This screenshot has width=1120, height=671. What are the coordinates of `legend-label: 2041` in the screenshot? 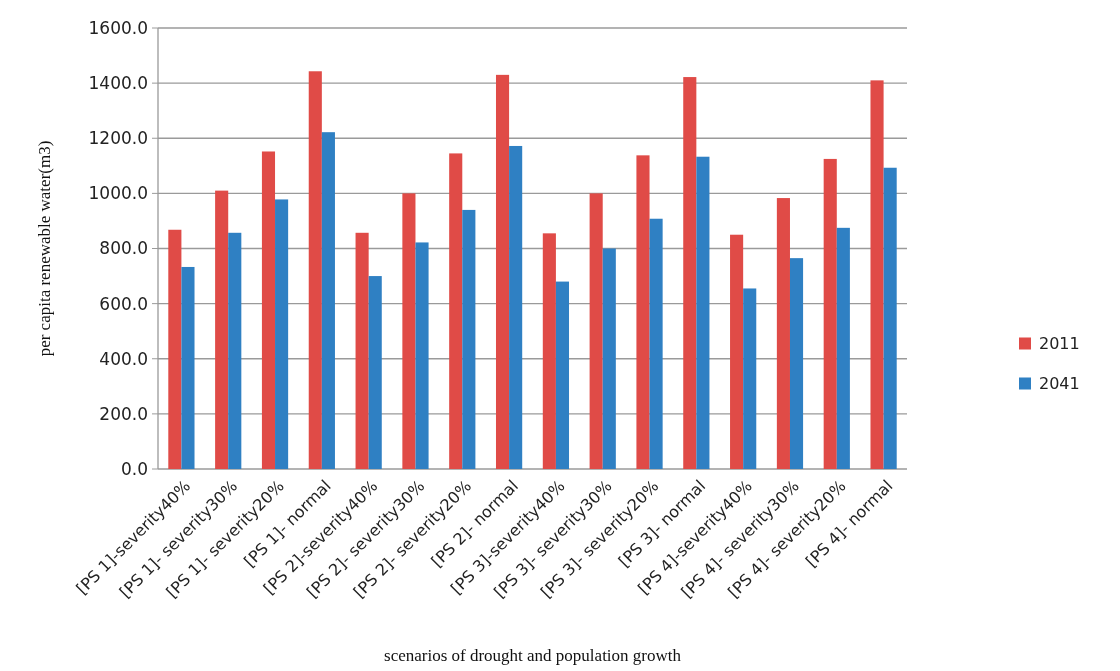 It's located at (1059, 384).